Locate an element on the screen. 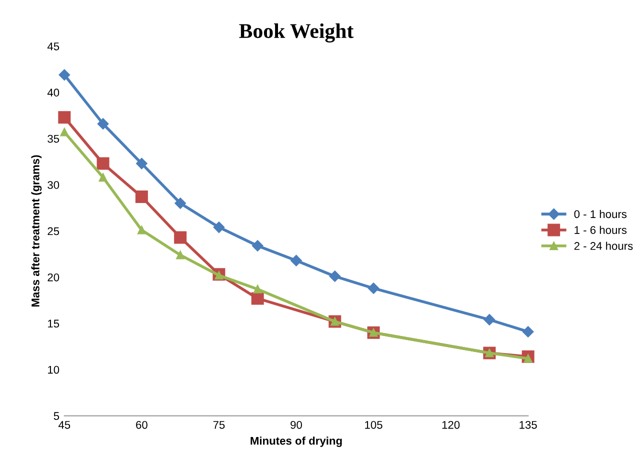 The height and width of the screenshot is (462, 644). y-tick-label: 30 is located at coordinates (54, 185).